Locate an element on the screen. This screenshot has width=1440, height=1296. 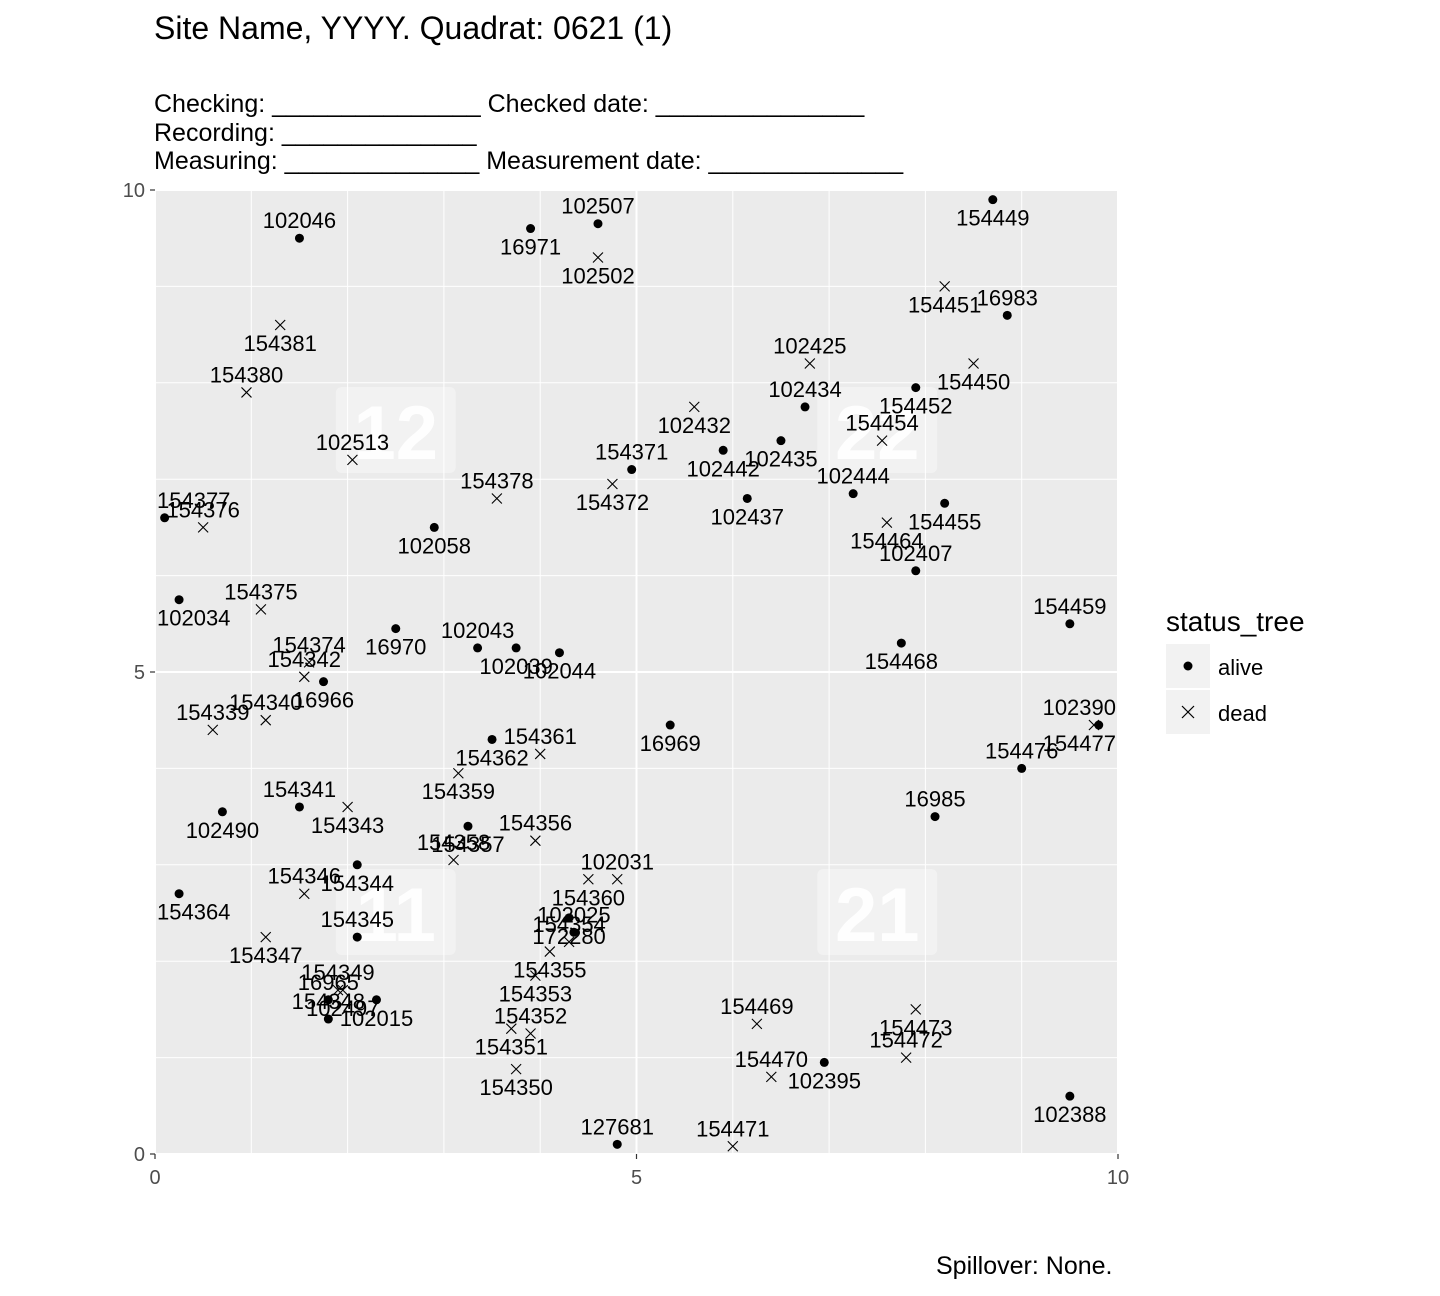
point-label: 154360 is located at coordinates (588, 897).